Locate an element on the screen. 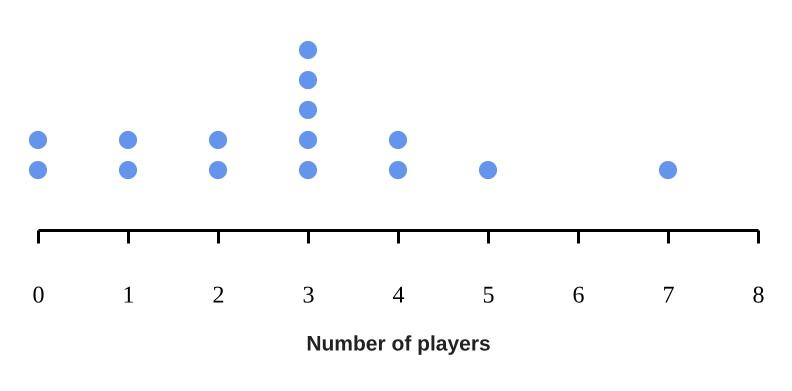 This screenshot has height=391, width=792. x-tick-label: 3 is located at coordinates (308, 295).